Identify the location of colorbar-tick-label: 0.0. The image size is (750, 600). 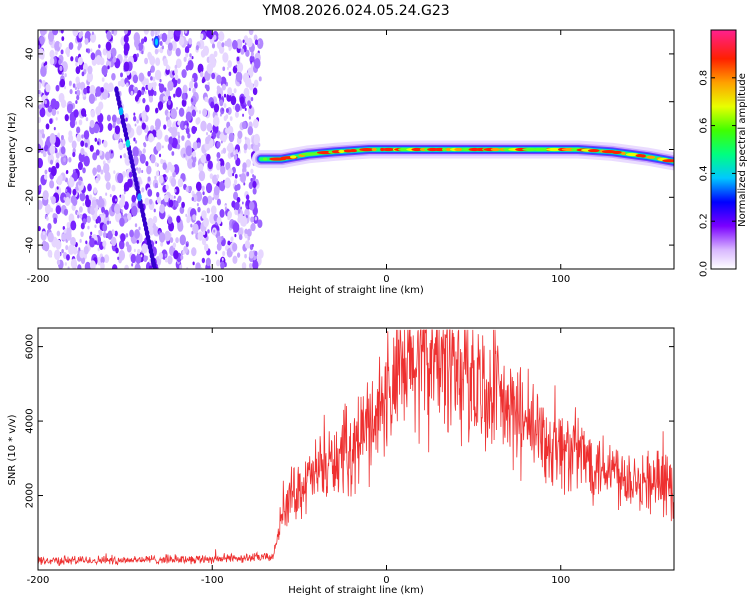
(704, 269).